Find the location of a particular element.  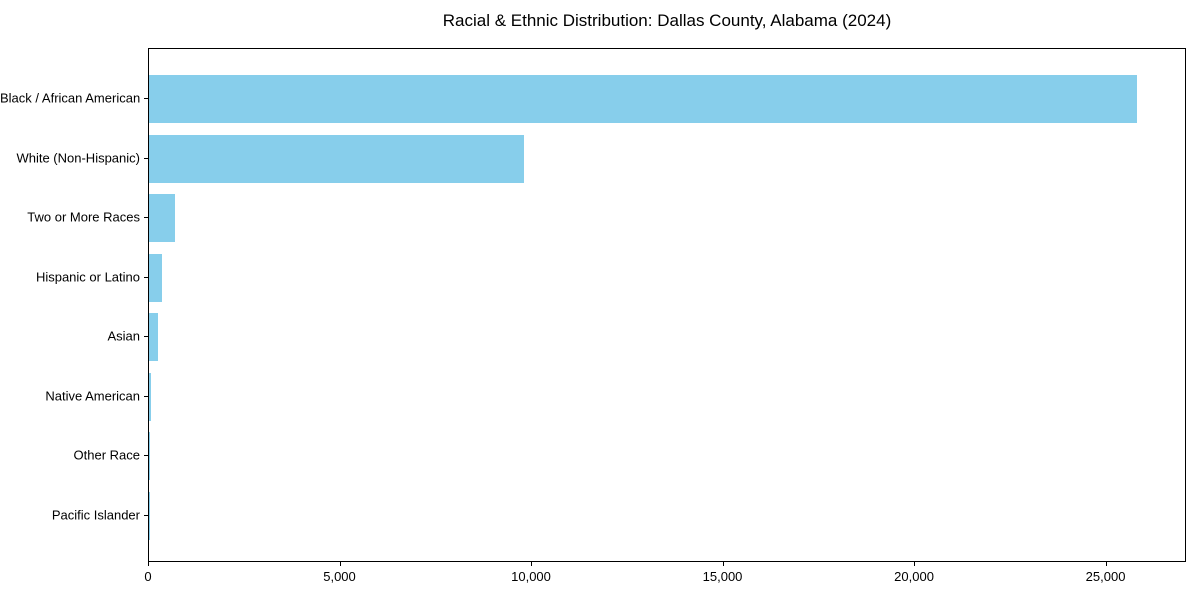

x-tick-label: 10,000 is located at coordinates (531, 576).